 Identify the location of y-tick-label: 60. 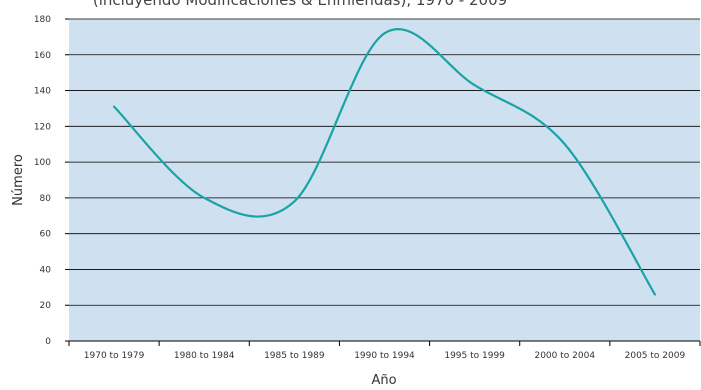
(46, 235).